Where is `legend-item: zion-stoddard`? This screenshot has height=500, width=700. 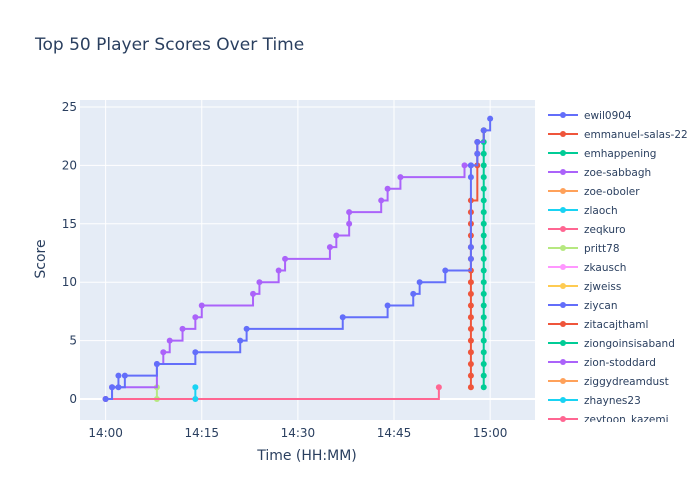
legend-item: zion-stoddard is located at coordinates (602, 363).